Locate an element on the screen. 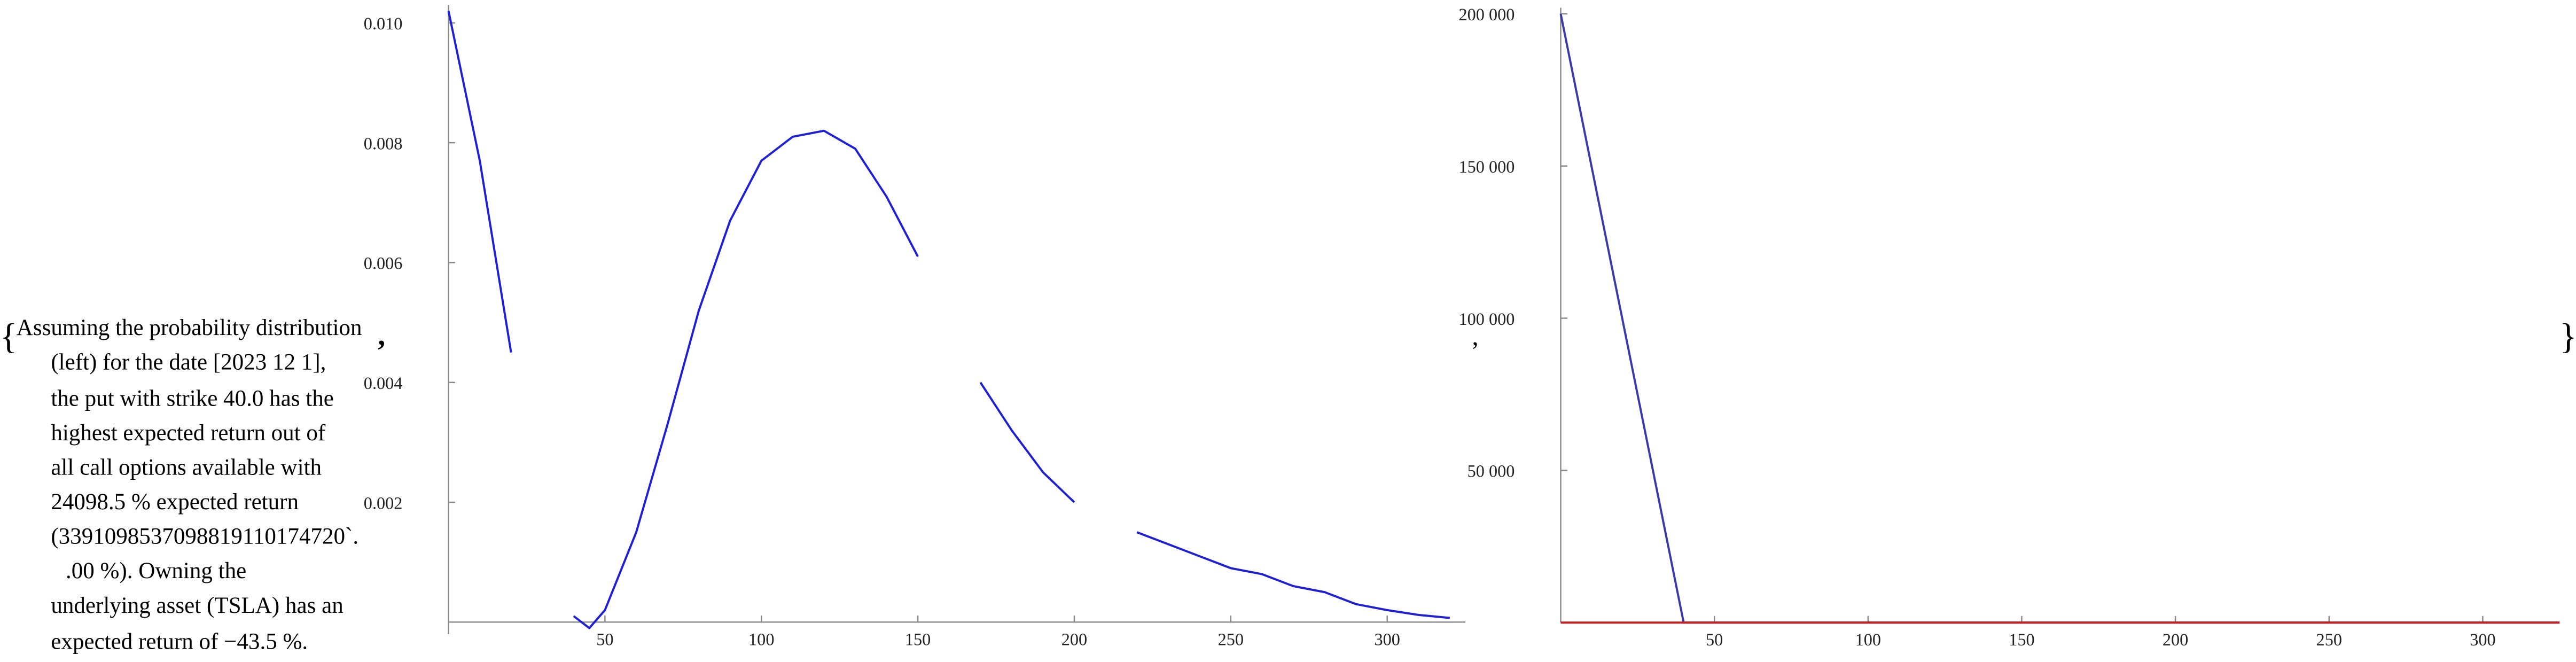 This screenshot has height=662, width=2576. close-brace: } is located at coordinates (2567, 336).